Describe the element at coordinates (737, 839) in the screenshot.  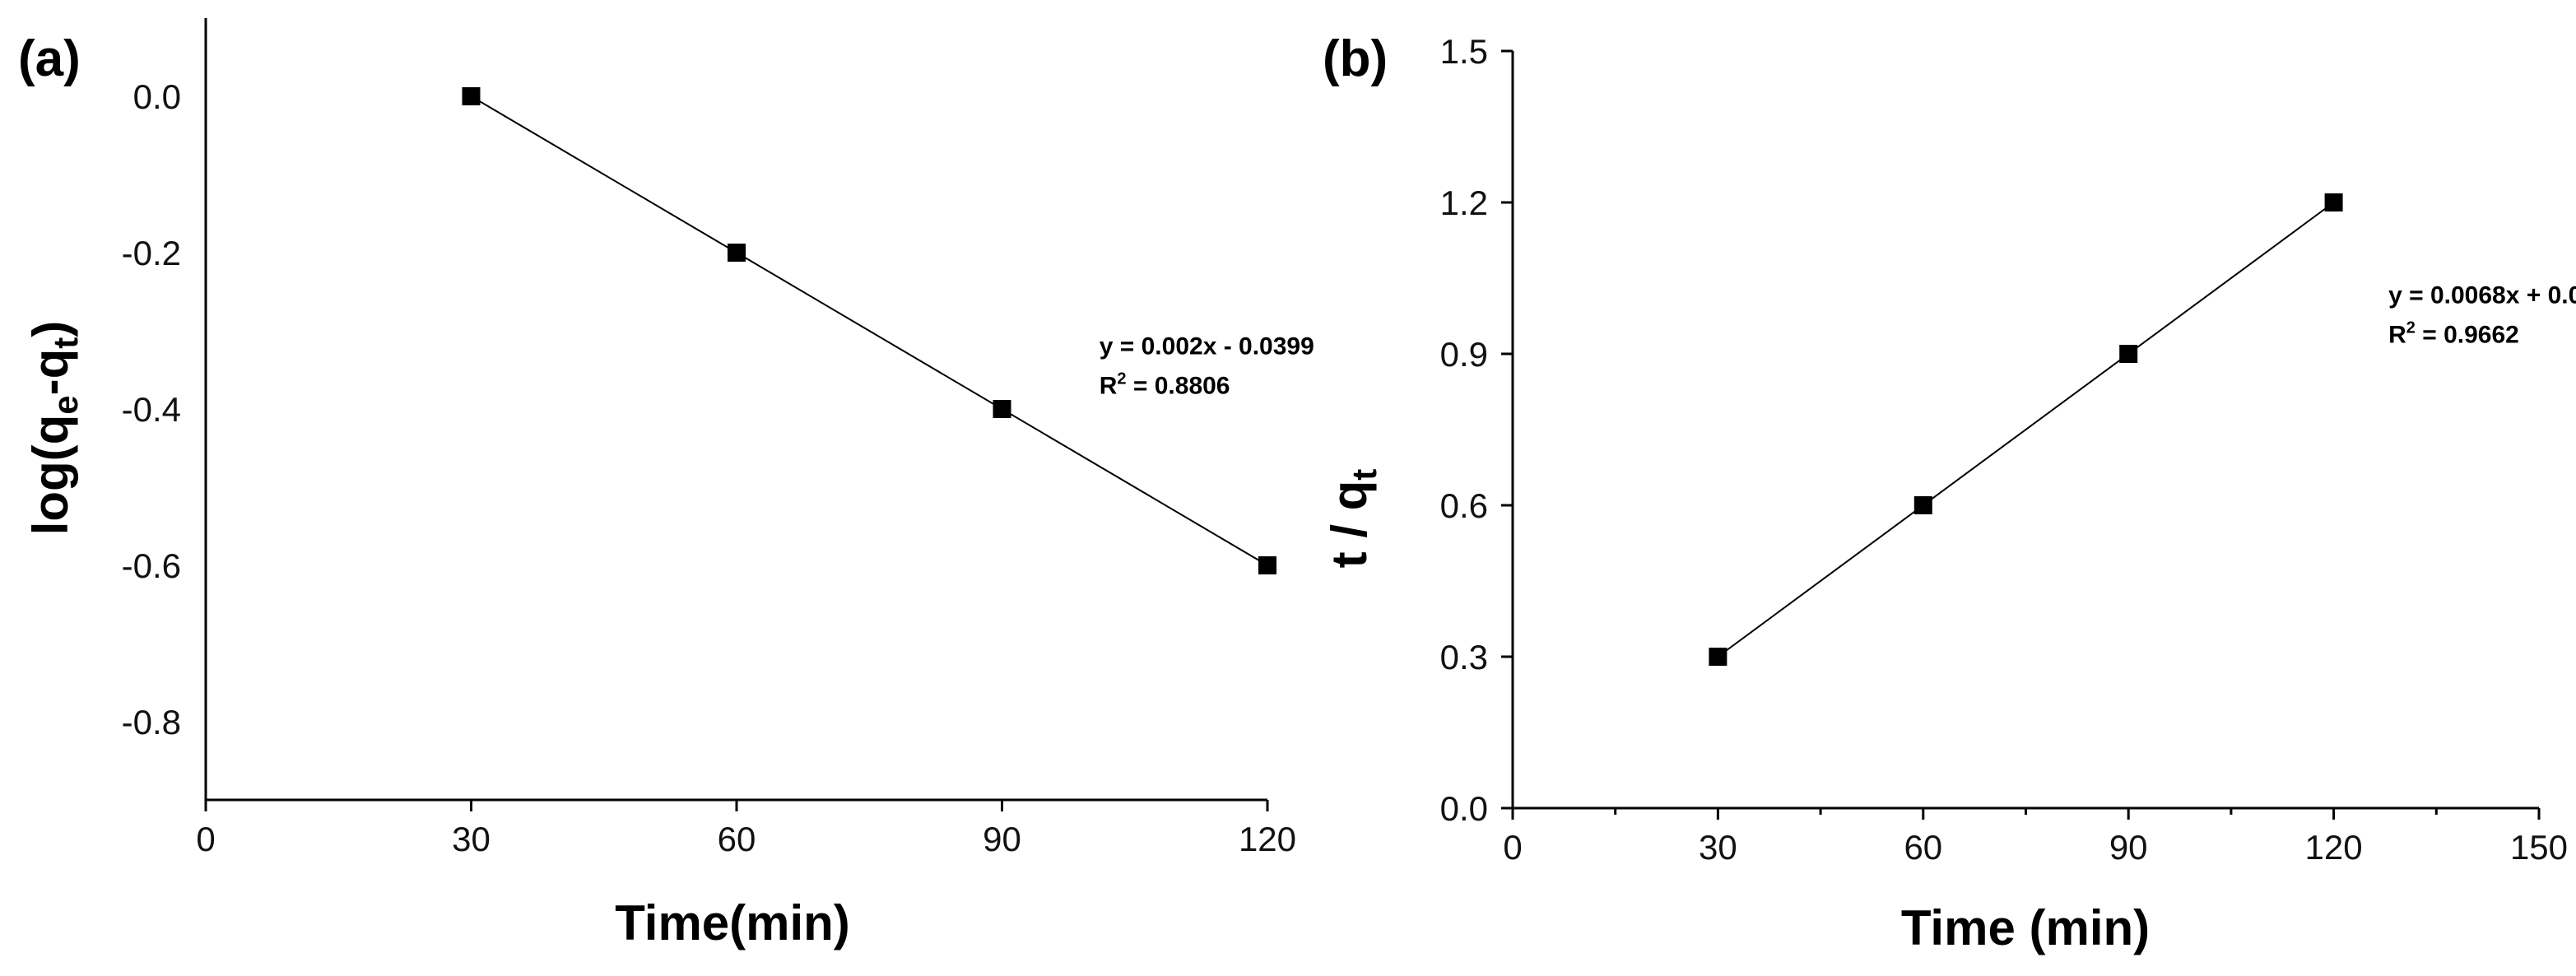
I see `panel-a-xtick-label: 60` at that location.